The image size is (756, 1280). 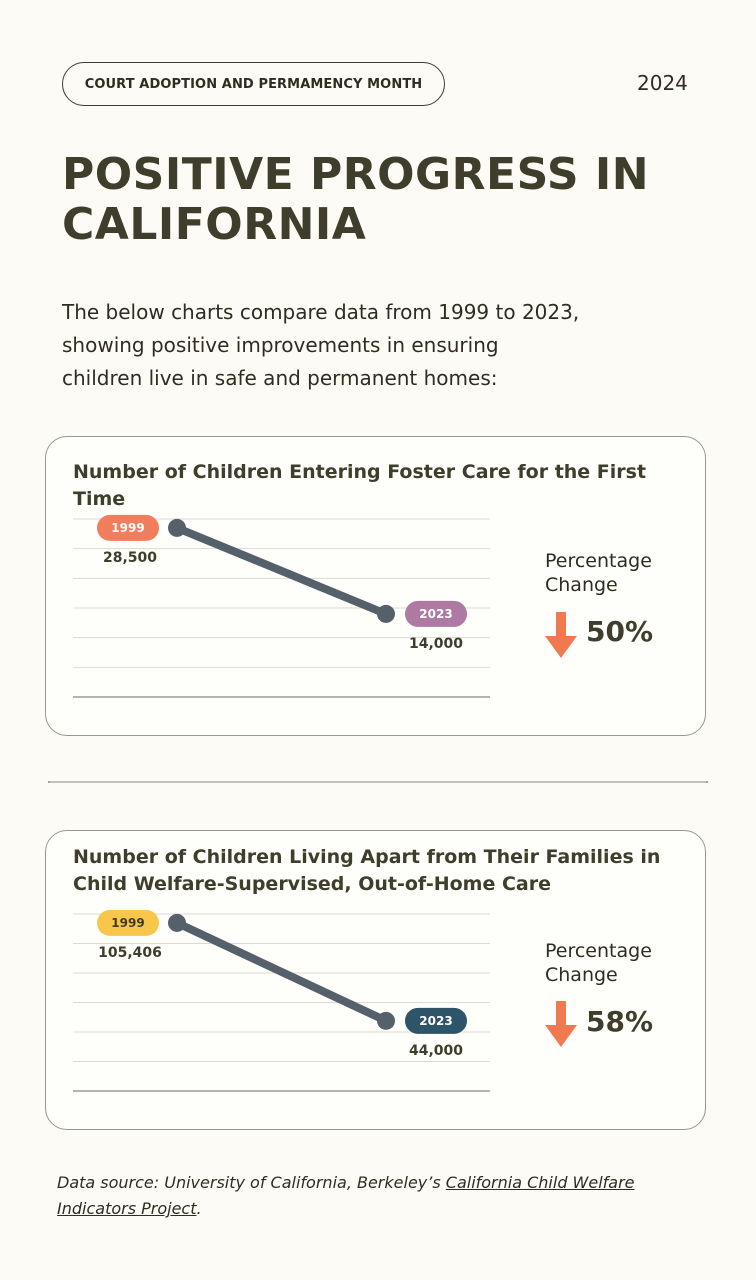 I want to click on percentage-change-value: 58%, so click(x=620, y=1021).